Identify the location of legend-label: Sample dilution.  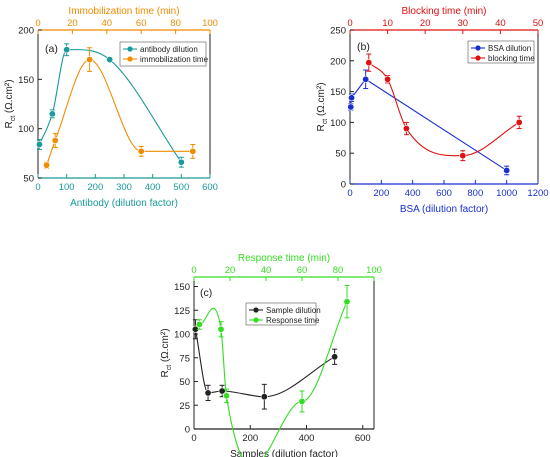
(293, 310).